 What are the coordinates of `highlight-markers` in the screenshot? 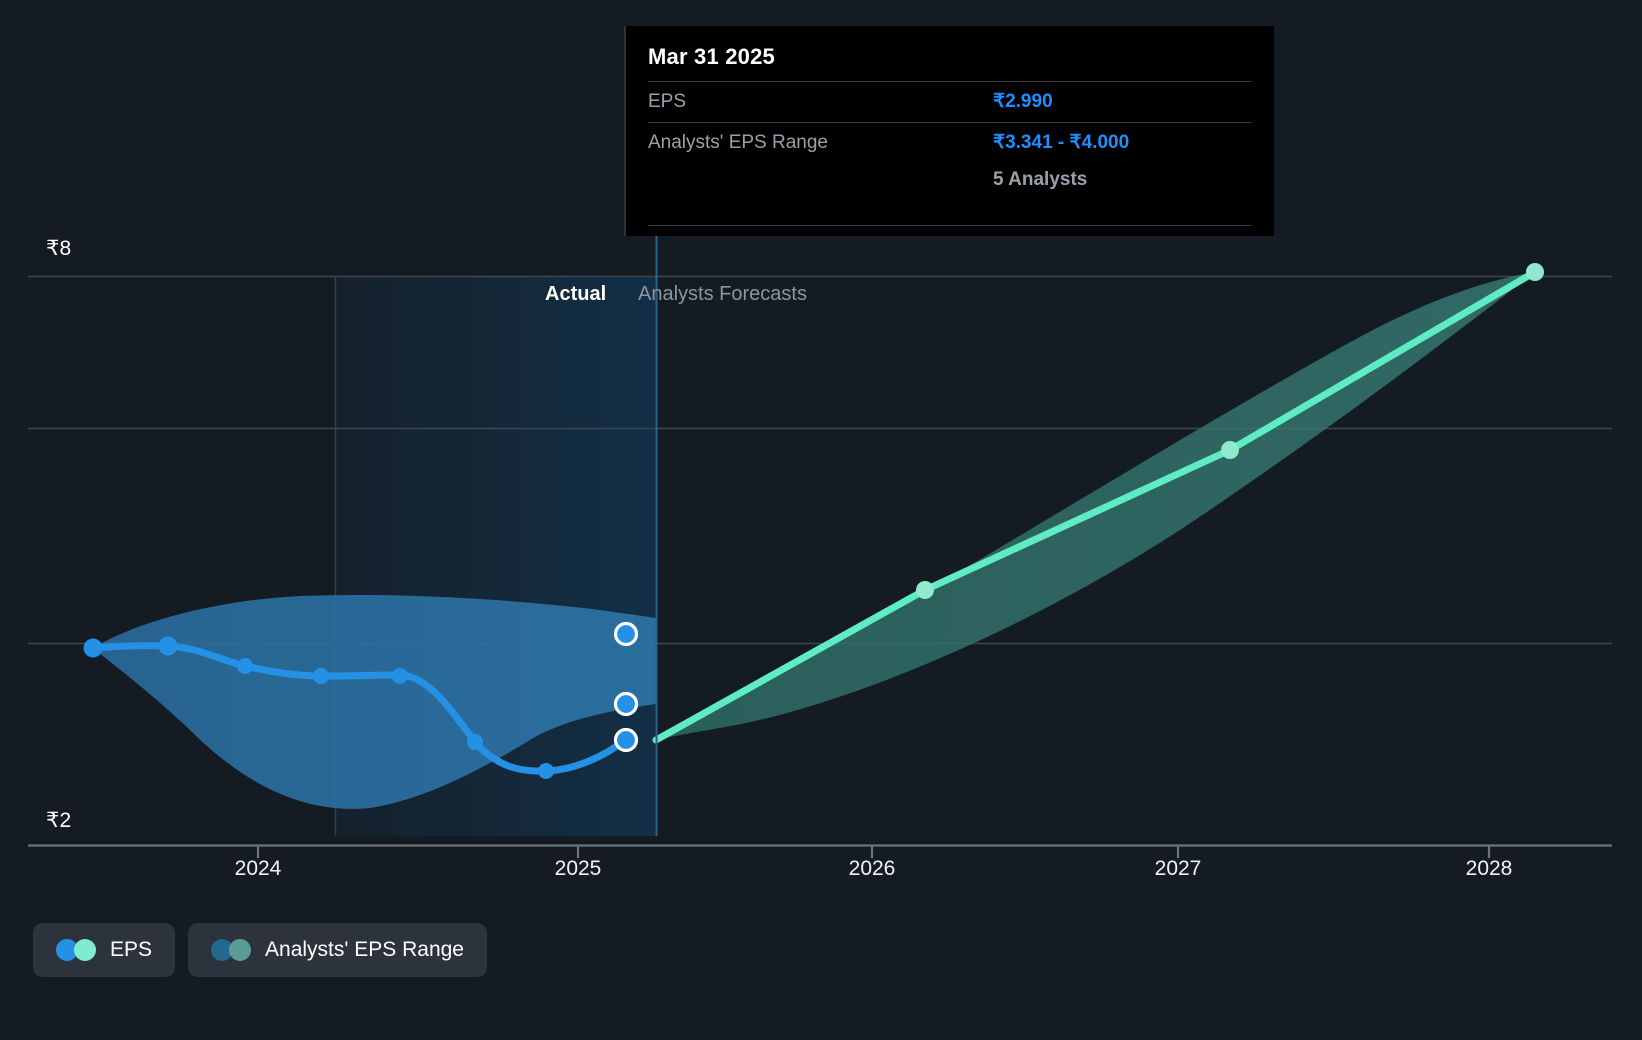 It's located at (626, 687).